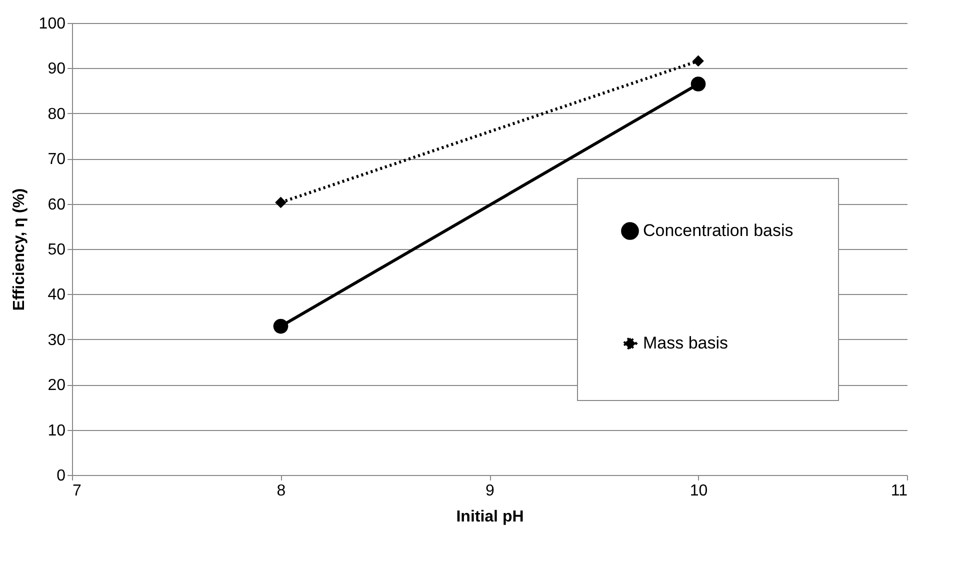 The image size is (958, 561). I want to click on legend-label: Mass basis, so click(685, 343).